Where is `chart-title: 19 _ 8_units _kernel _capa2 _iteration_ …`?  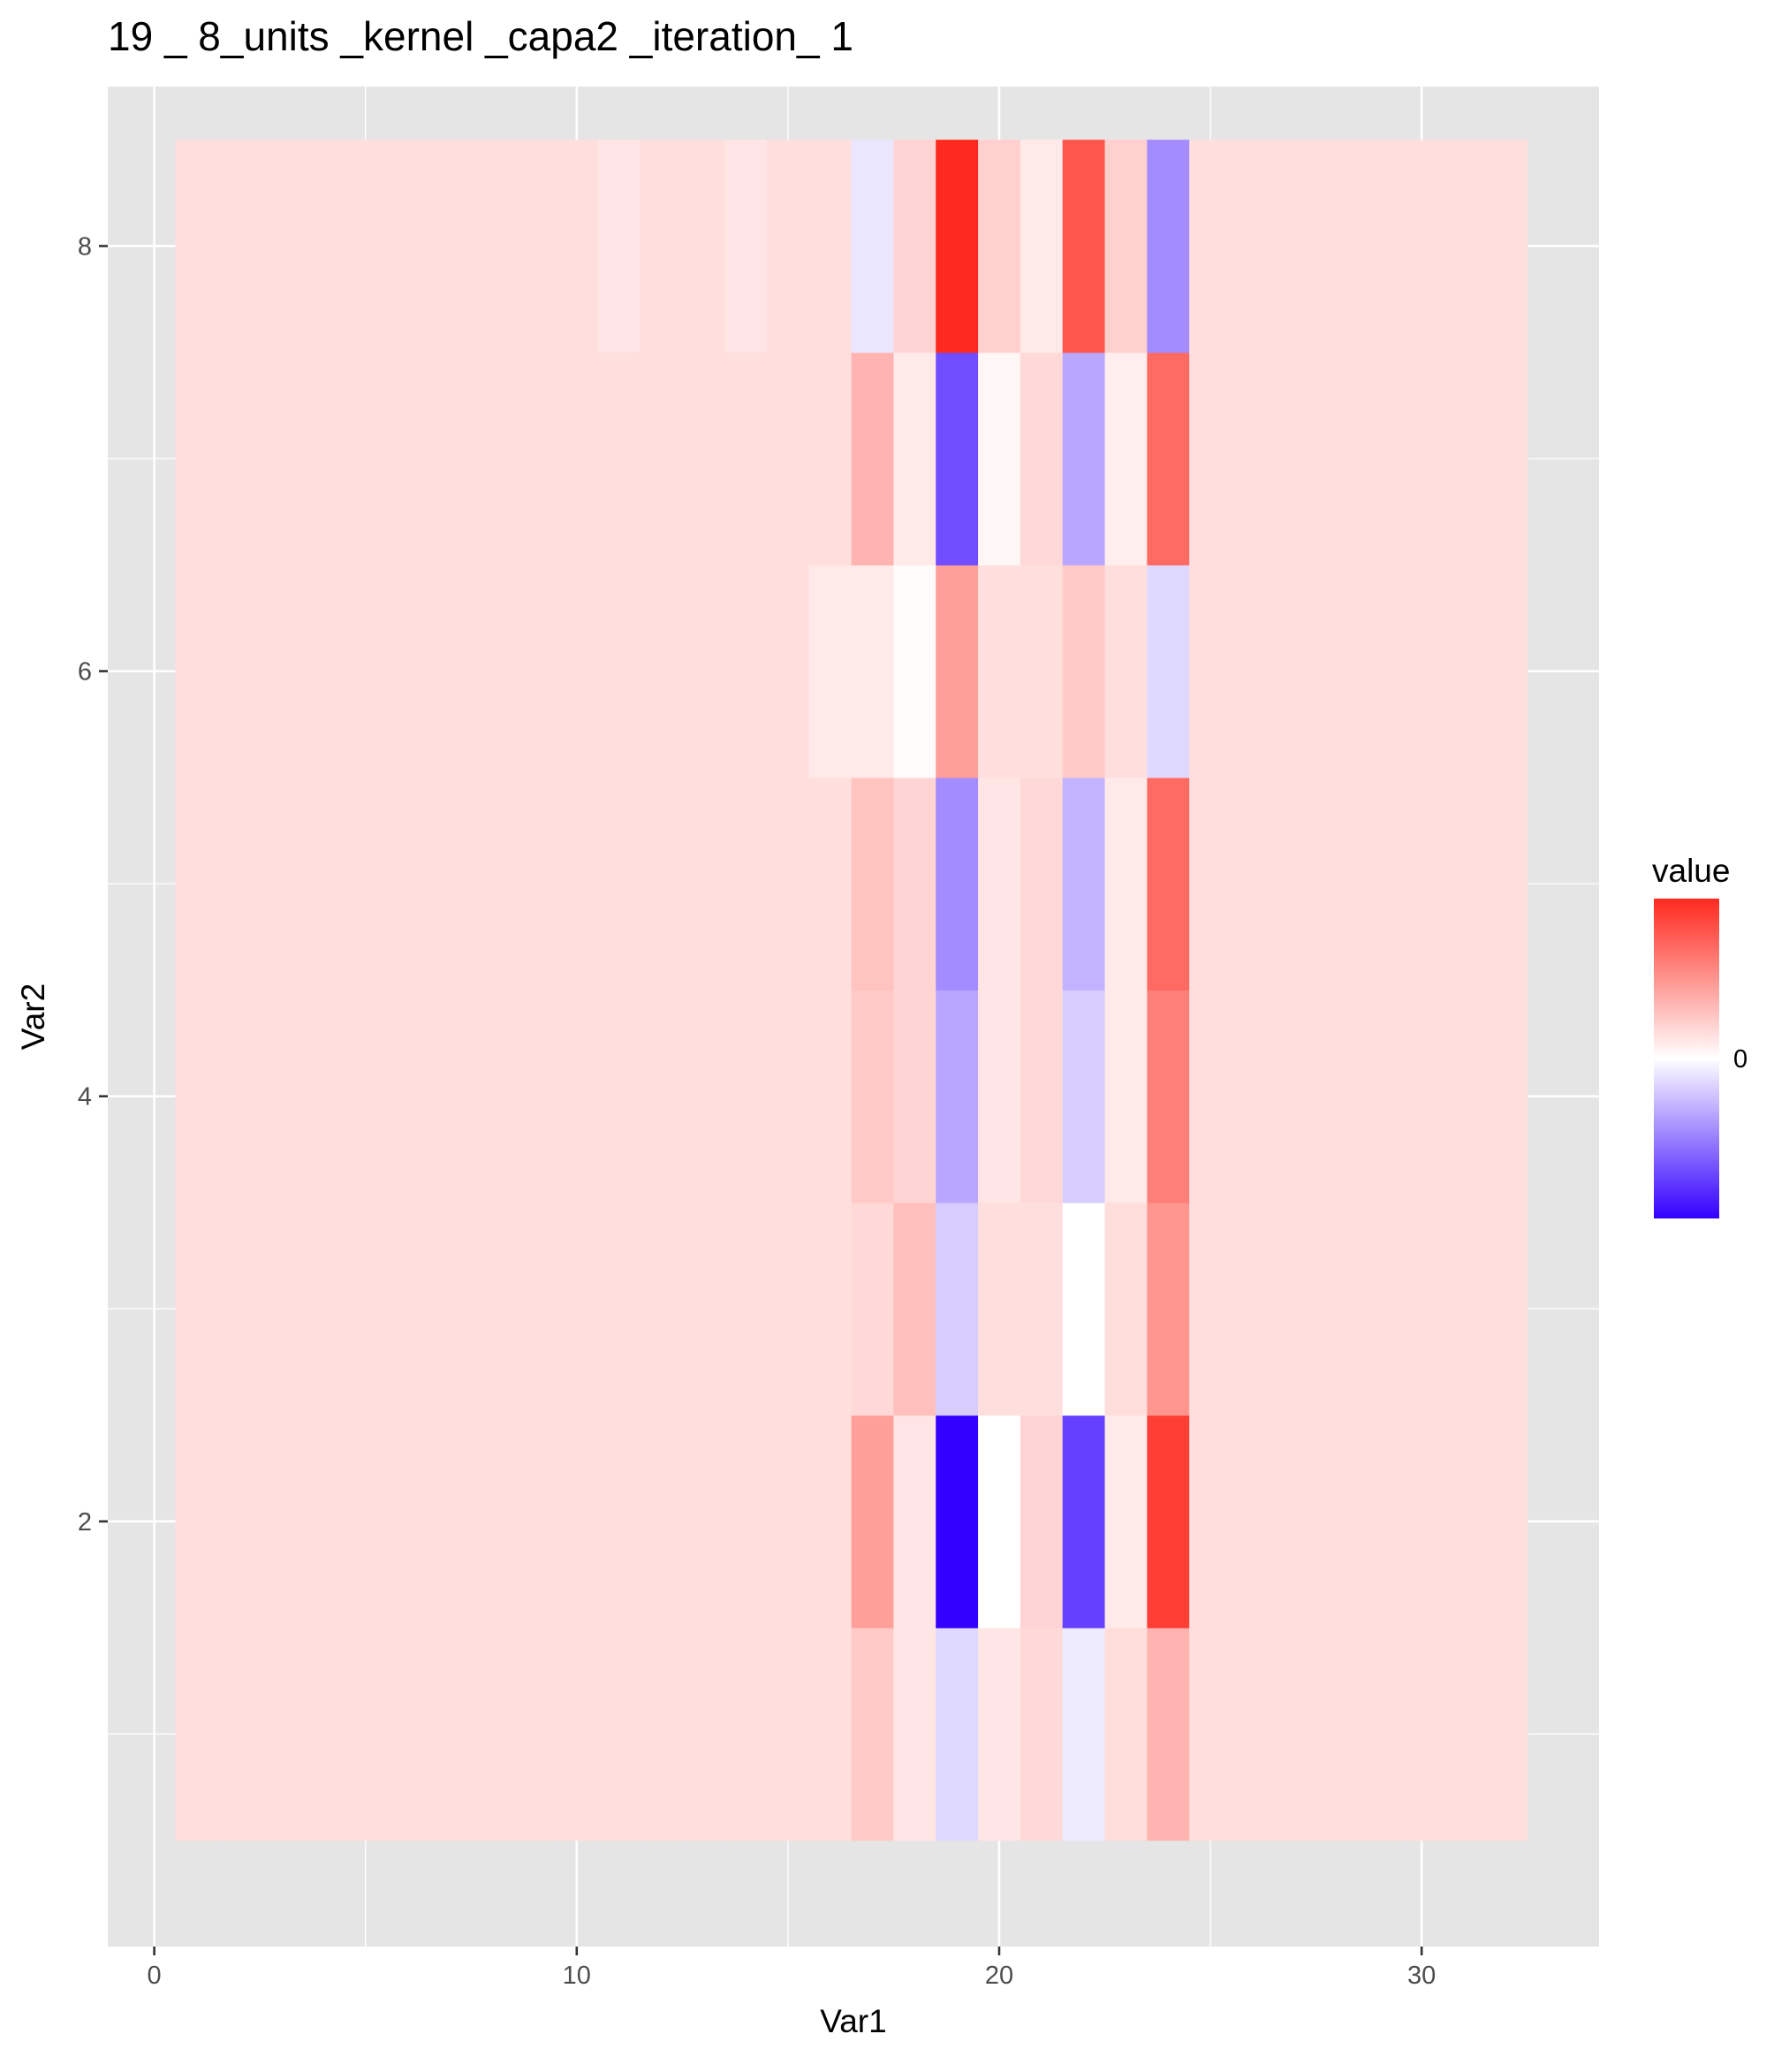
chart-title: 19 _ 8_units _kernel _capa2 _iteration_ … is located at coordinates (481, 36).